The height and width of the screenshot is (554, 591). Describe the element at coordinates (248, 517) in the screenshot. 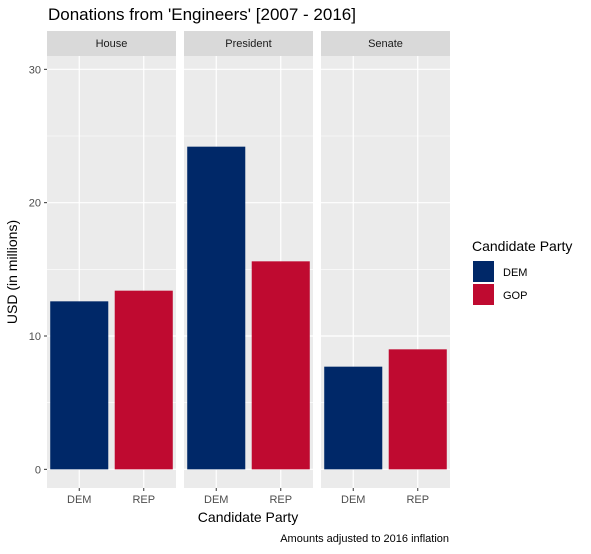

I see `x-axis-title: Candidate Party` at that location.